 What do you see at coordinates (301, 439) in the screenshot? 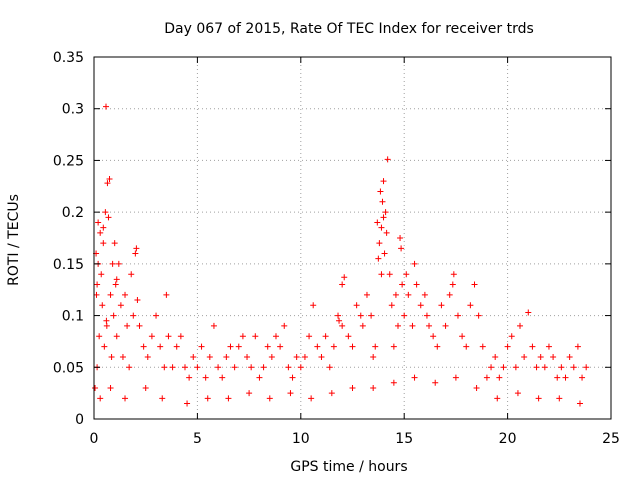
I see `x-tick-label: 10` at bounding box center [301, 439].